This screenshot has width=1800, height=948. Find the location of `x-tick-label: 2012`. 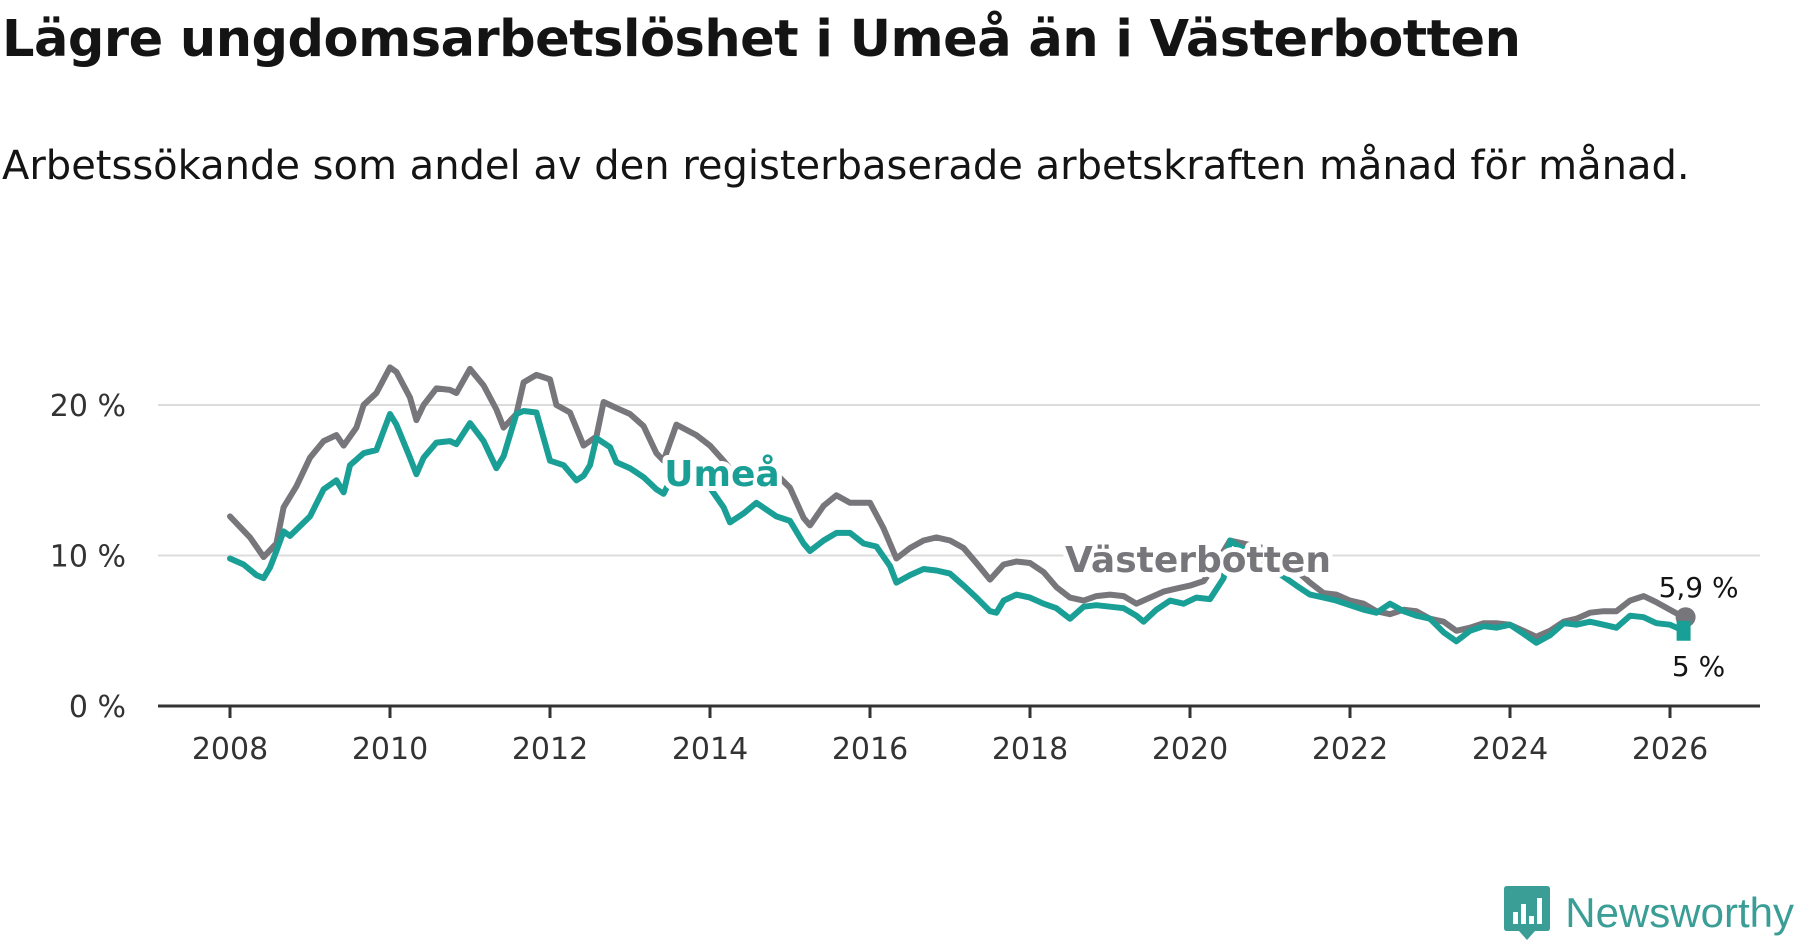

x-tick-label: 2012 is located at coordinates (550, 749).